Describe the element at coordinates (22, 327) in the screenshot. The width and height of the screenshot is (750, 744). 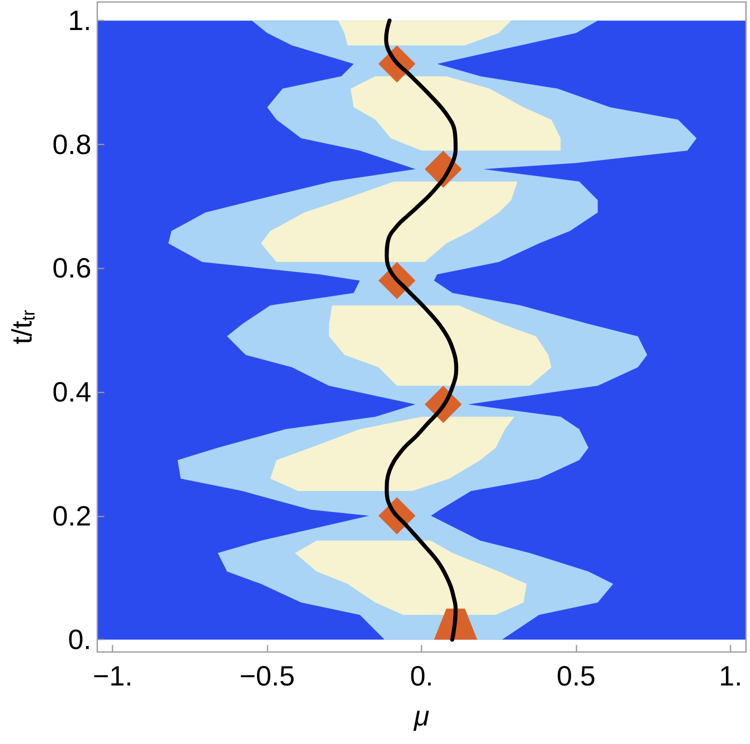
I see `y-axis-title: t/ttr` at that location.